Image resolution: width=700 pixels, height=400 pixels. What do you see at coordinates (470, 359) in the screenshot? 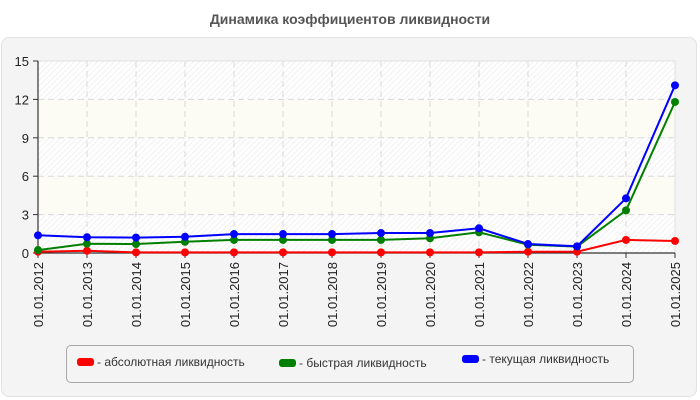
I see `legend-swatch-blue` at bounding box center [470, 359].